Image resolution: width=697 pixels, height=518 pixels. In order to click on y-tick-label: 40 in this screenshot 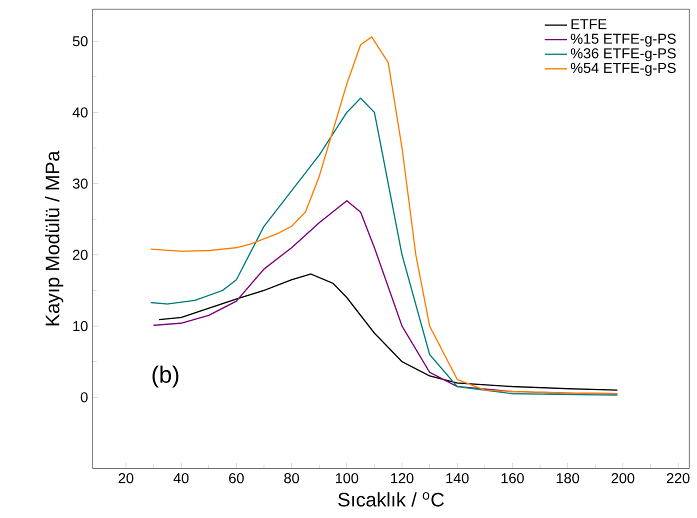, I will do `click(80, 112)`.